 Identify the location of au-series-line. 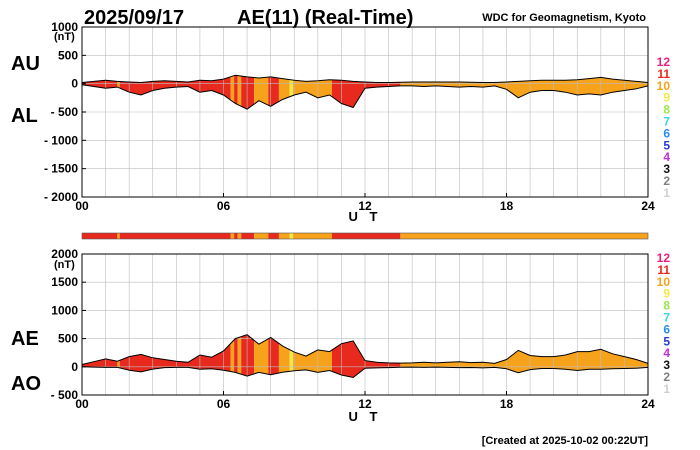
(365, 79).